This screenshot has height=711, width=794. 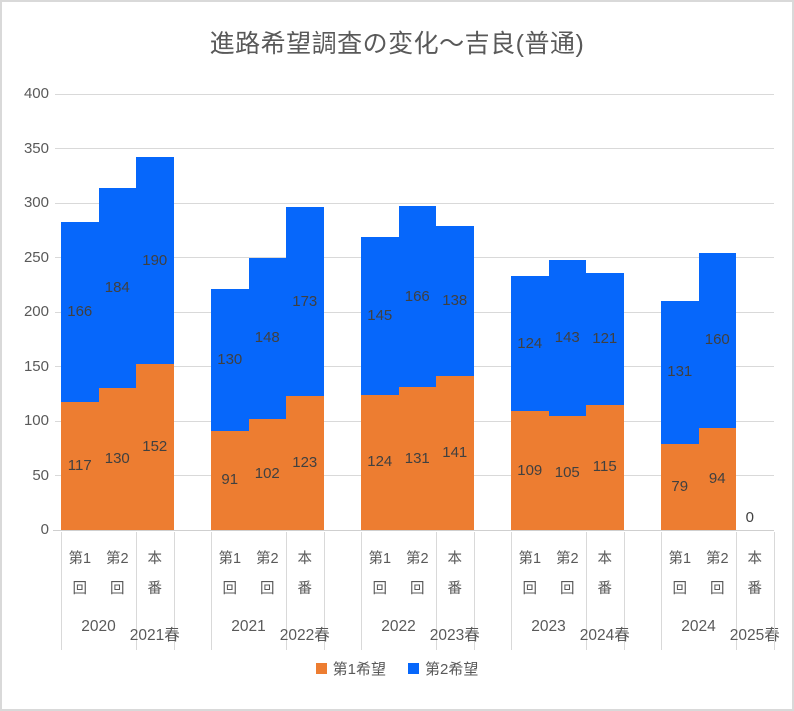 What do you see at coordinates (413, 530) in the screenshot?
I see `x-axis-line` at bounding box center [413, 530].